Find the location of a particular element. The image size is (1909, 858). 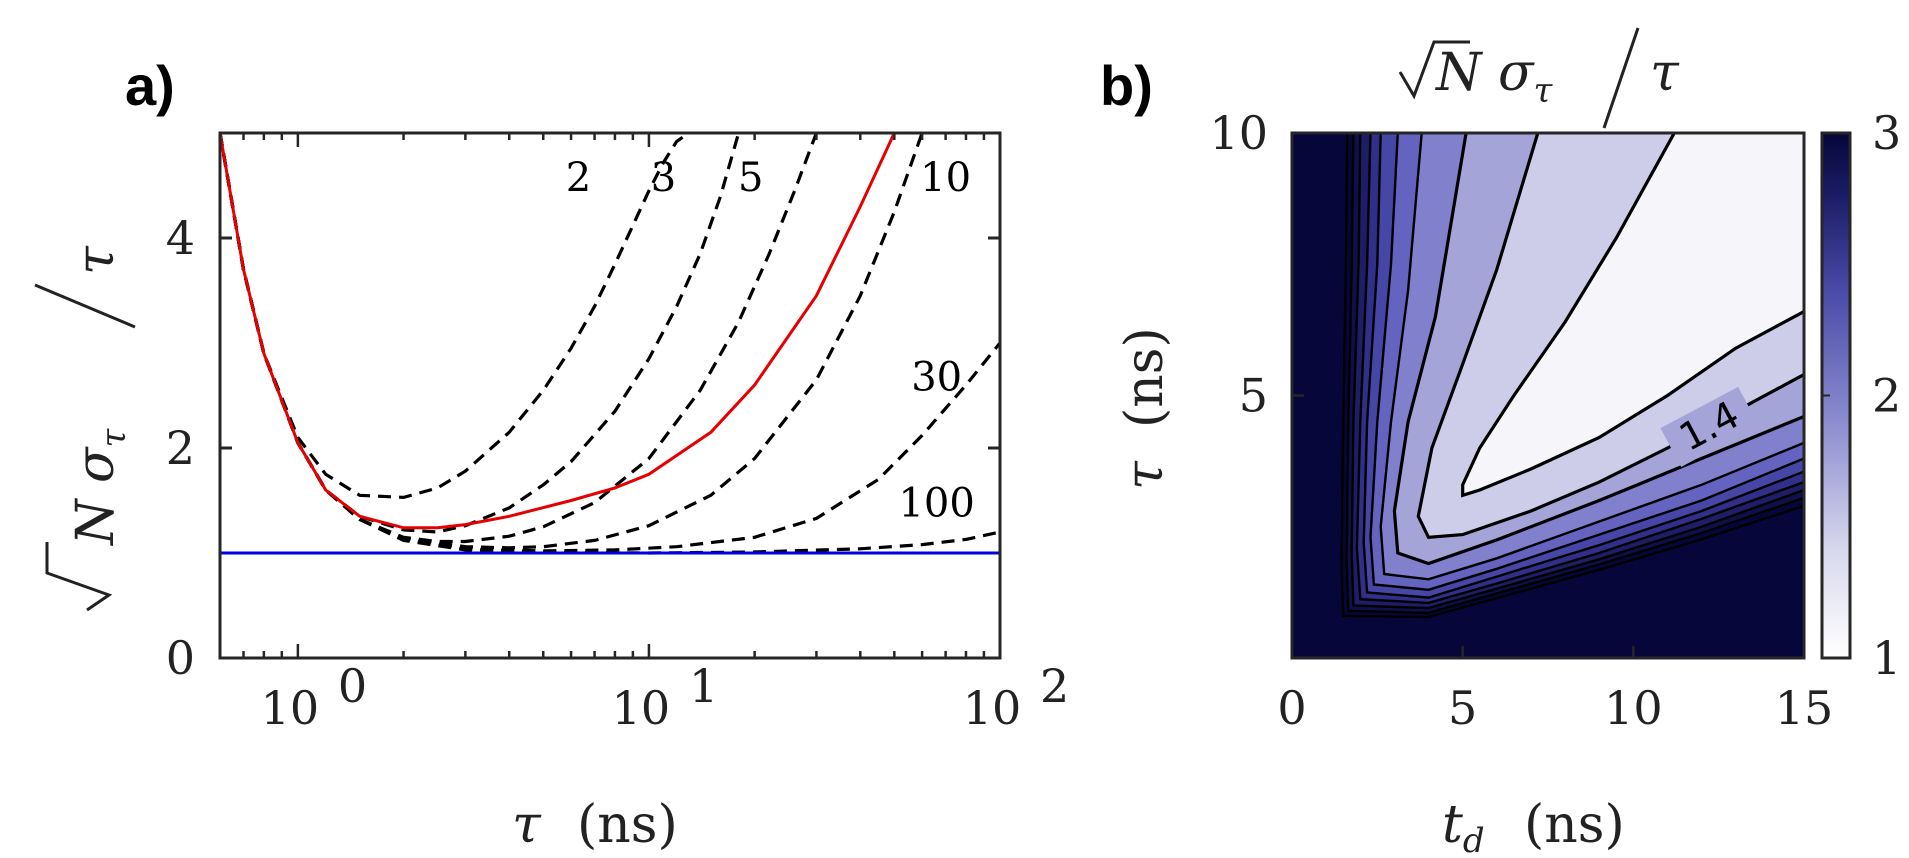

curve-label-30: 30 is located at coordinates (936, 377).